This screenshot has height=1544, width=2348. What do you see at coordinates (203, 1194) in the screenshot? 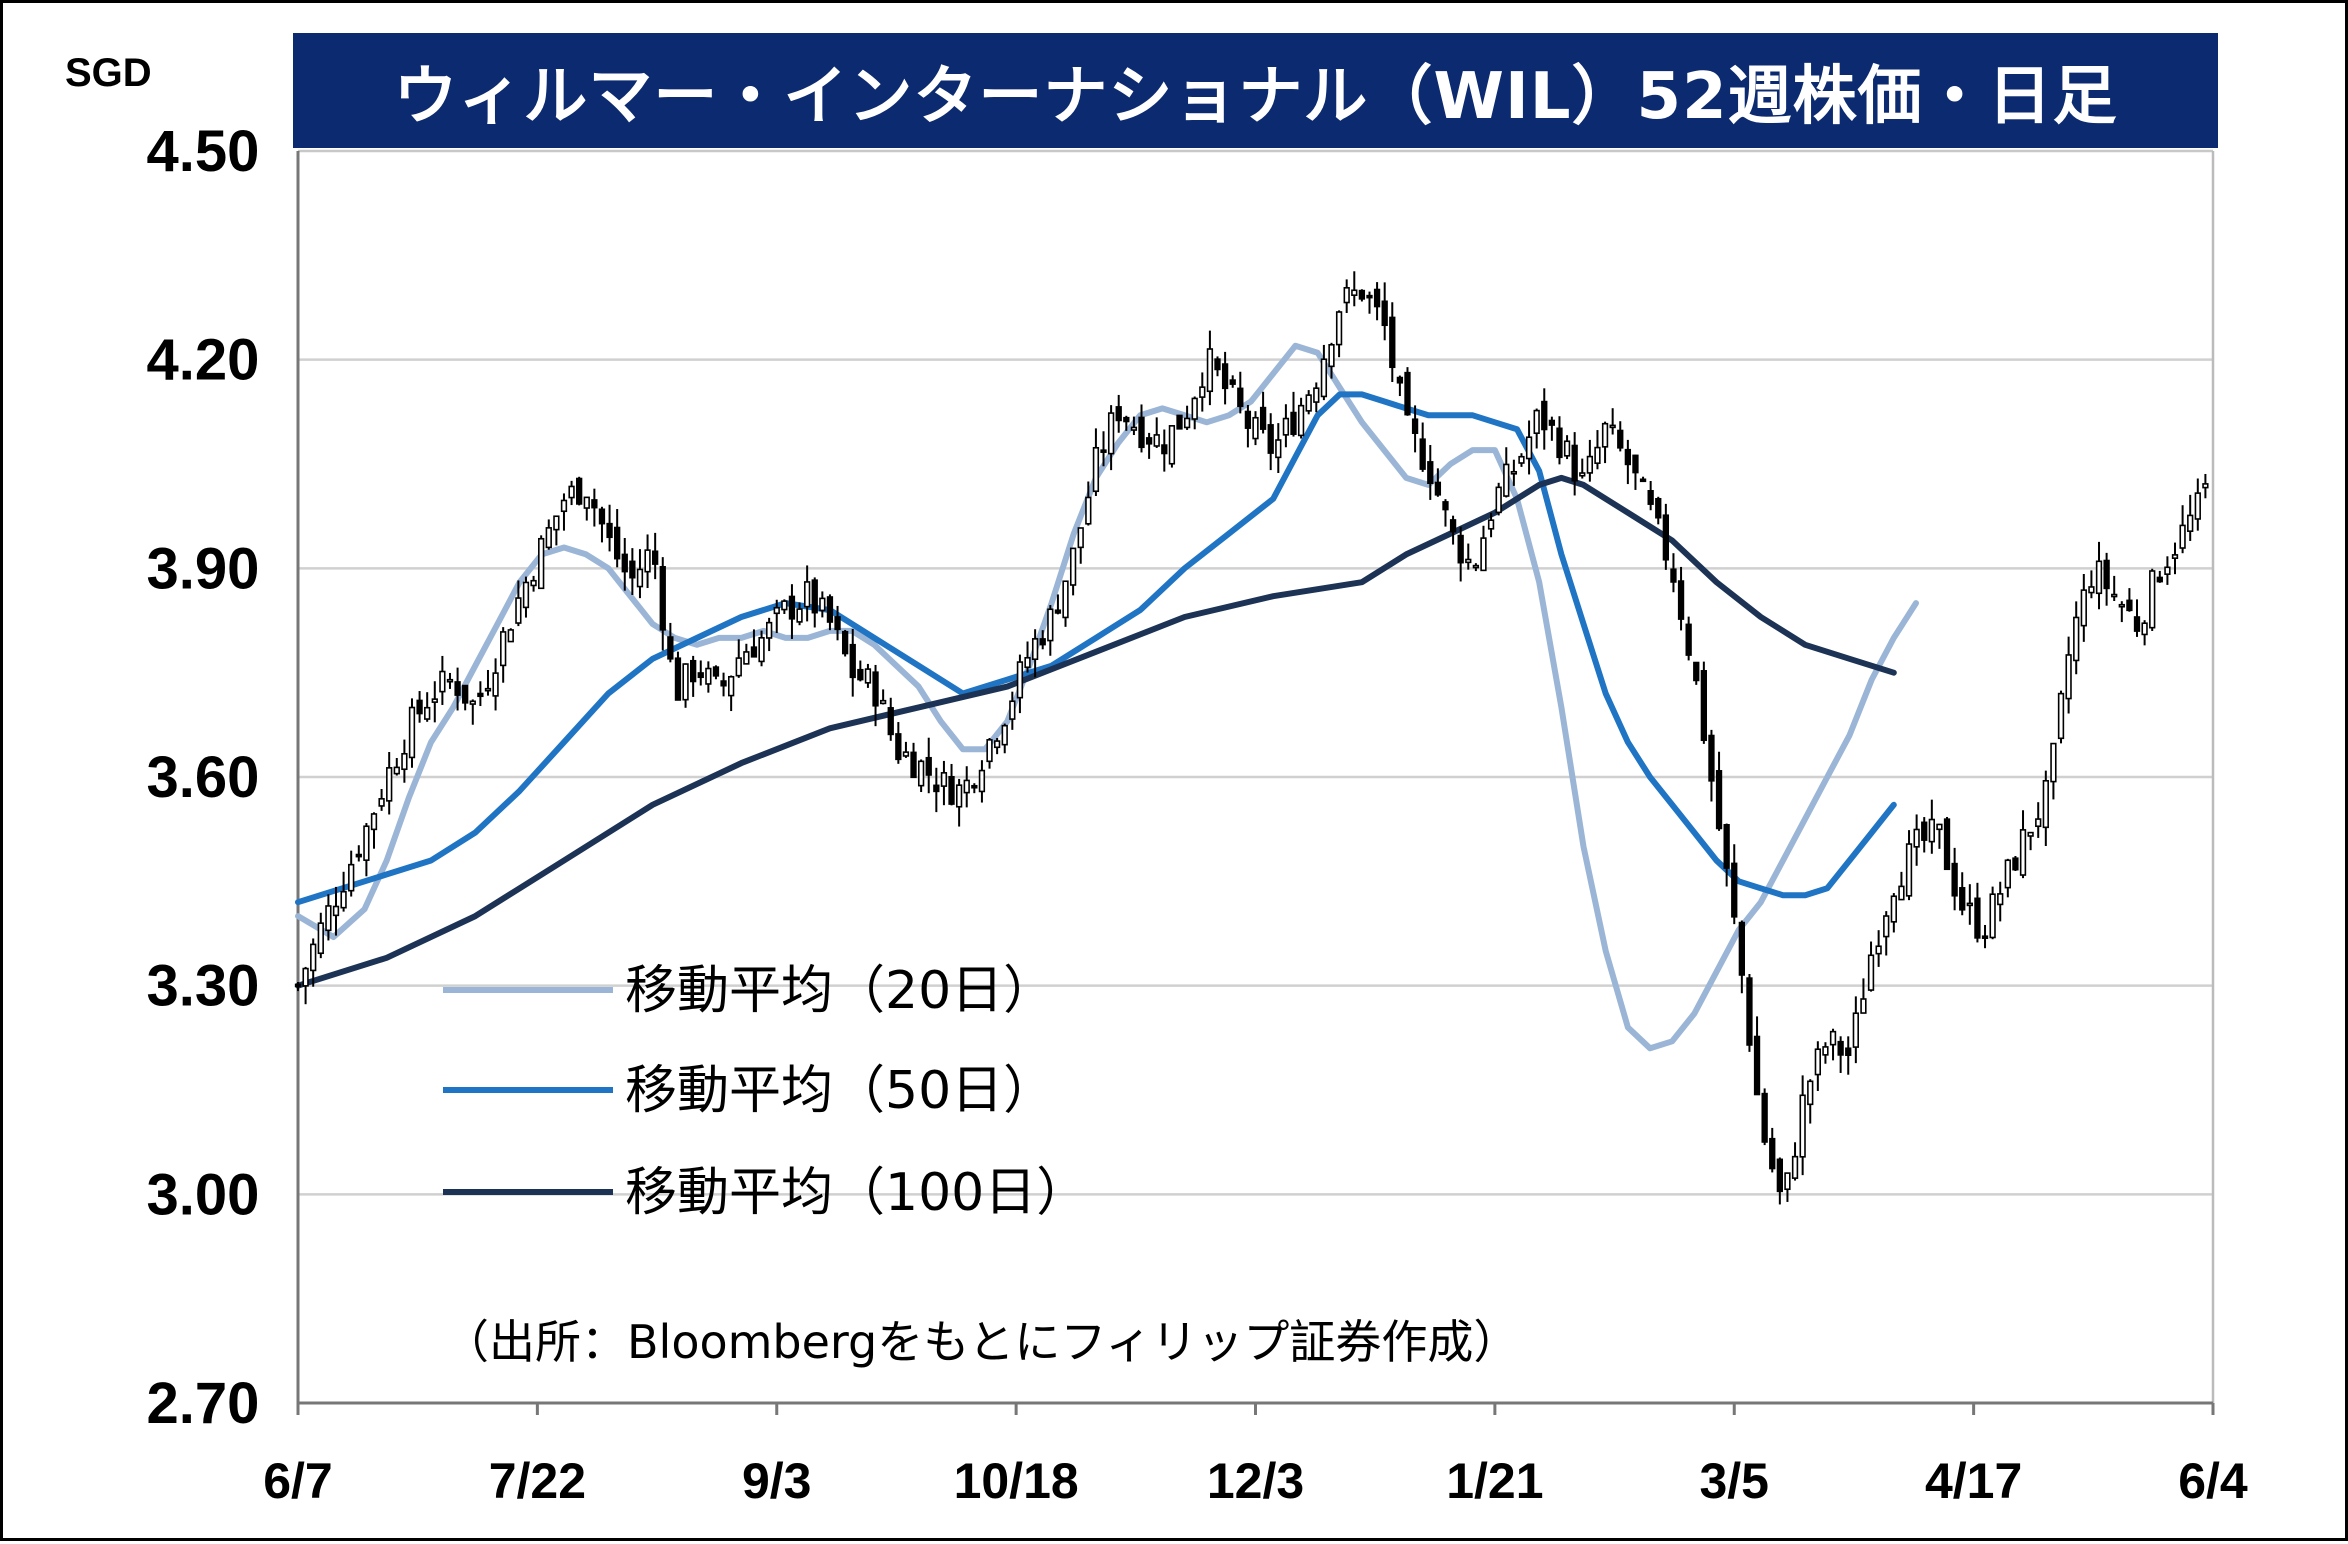
I see `y-tick-label: 3.00` at bounding box center [203, 1194].